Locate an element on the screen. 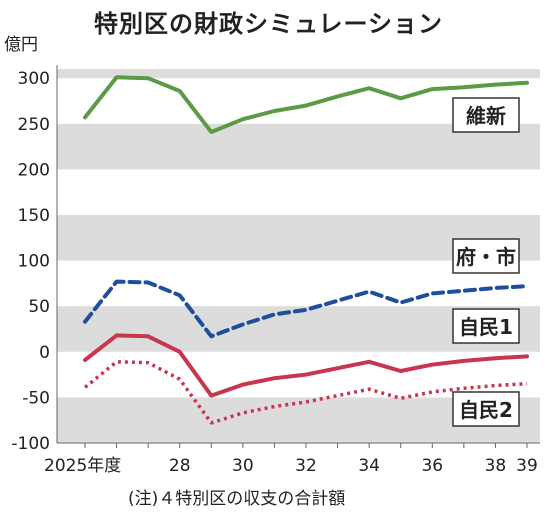  y-tick-label: 300 is located at coordinates (34, 79).